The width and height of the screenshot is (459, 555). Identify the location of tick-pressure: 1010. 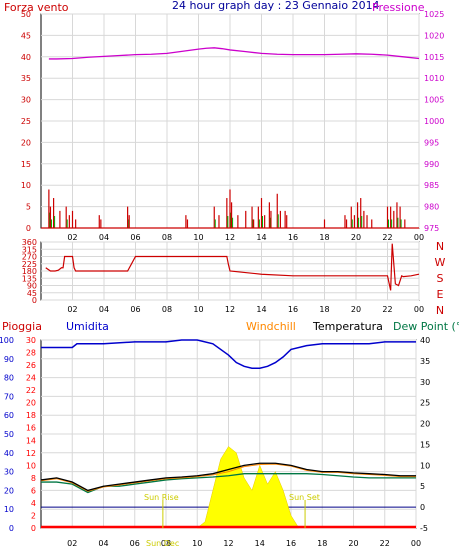
(434, 78).